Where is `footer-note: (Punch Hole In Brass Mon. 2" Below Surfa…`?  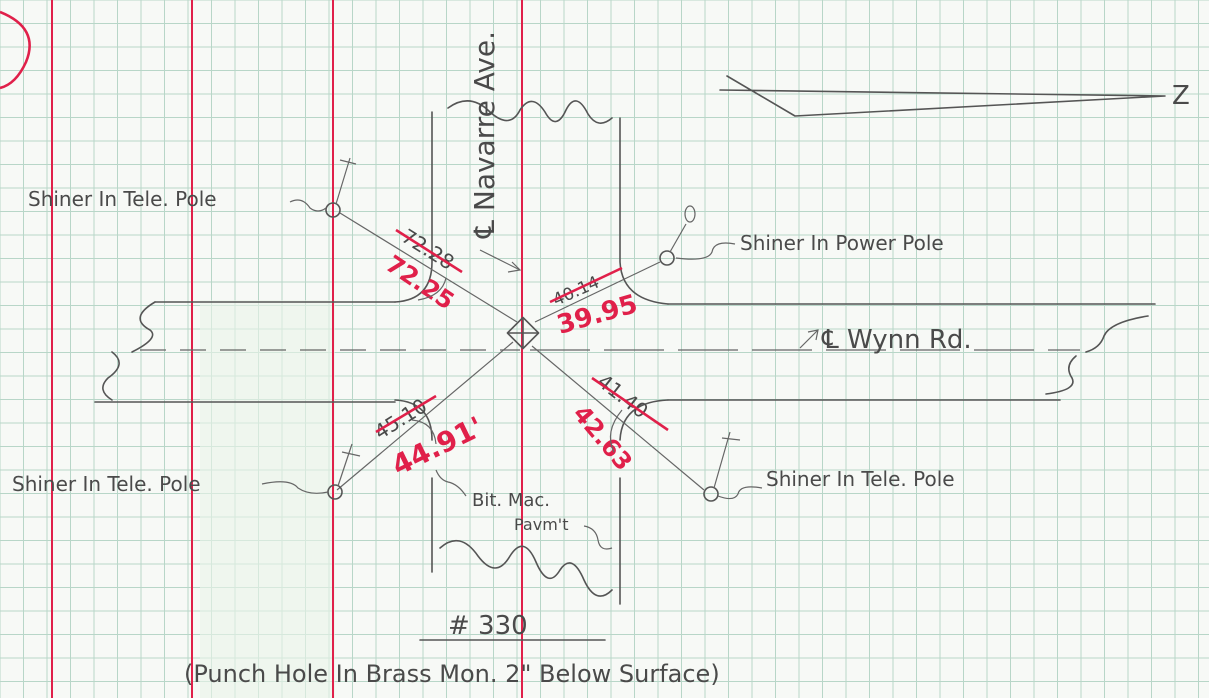 footer-note: (Punch Hole In Brass Mon. 2" Below Surfa… is located at coordinates (452, 674).